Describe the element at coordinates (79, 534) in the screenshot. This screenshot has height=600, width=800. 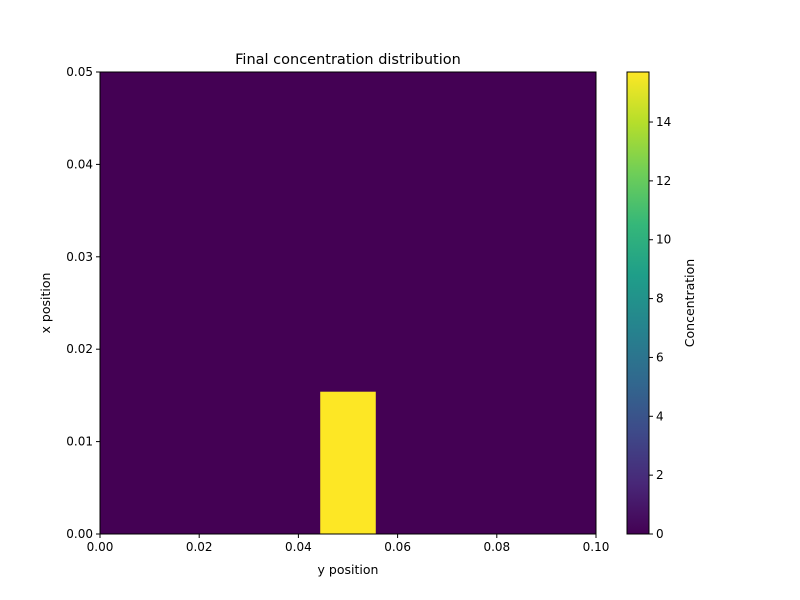
I see `y-tick-label: 0.00` at that location.